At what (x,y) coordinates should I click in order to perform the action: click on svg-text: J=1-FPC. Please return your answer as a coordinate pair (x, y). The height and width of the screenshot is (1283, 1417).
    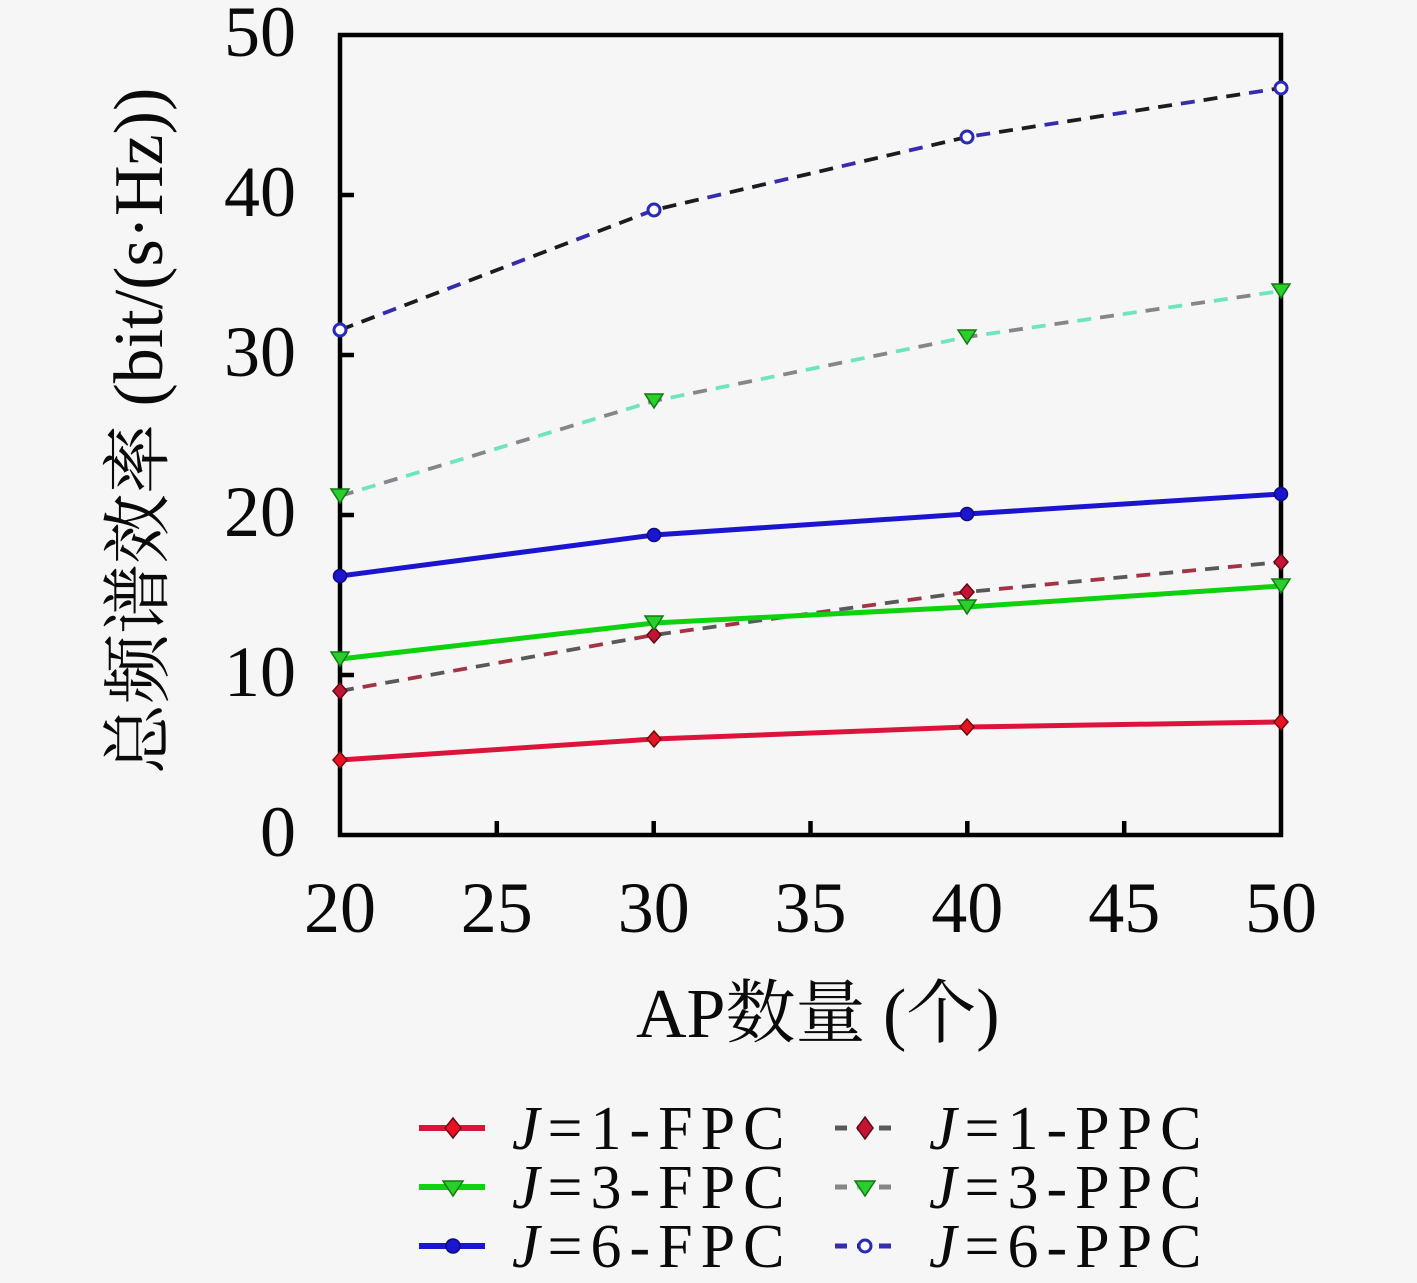
    Looking at the image, I should click on (652, 1129).